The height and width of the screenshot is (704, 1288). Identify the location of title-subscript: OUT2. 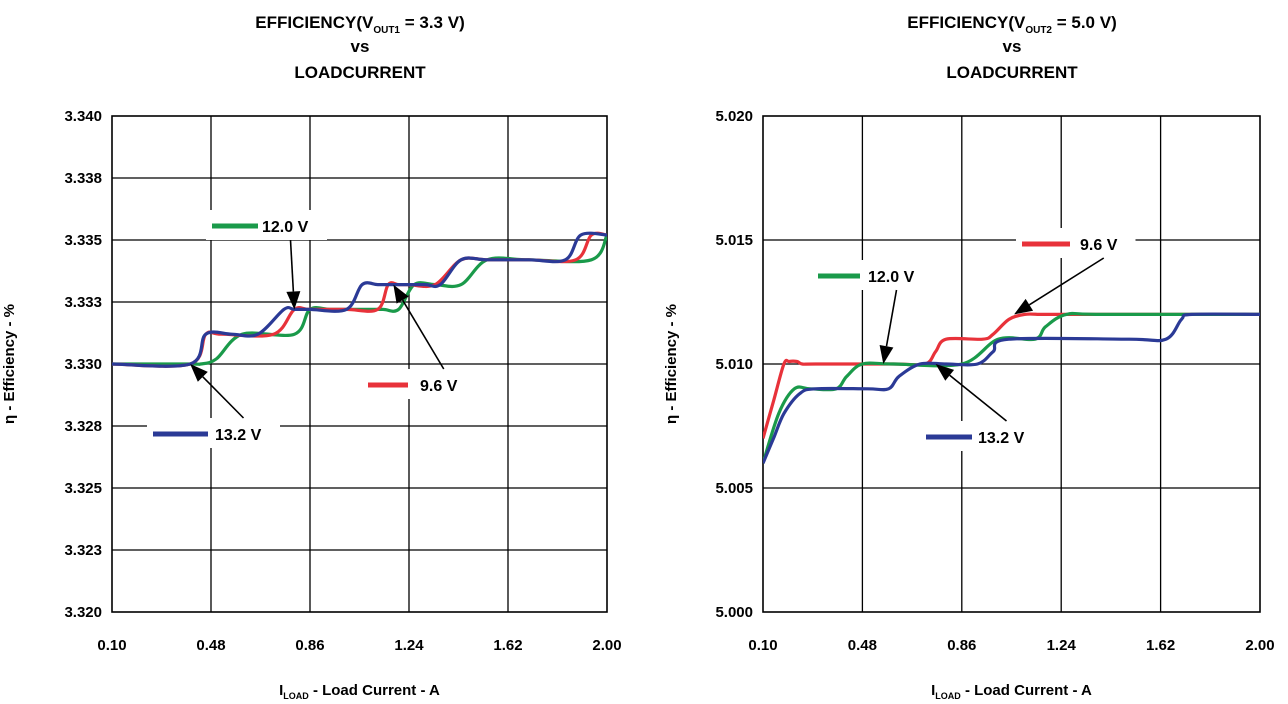
(1038, 30).